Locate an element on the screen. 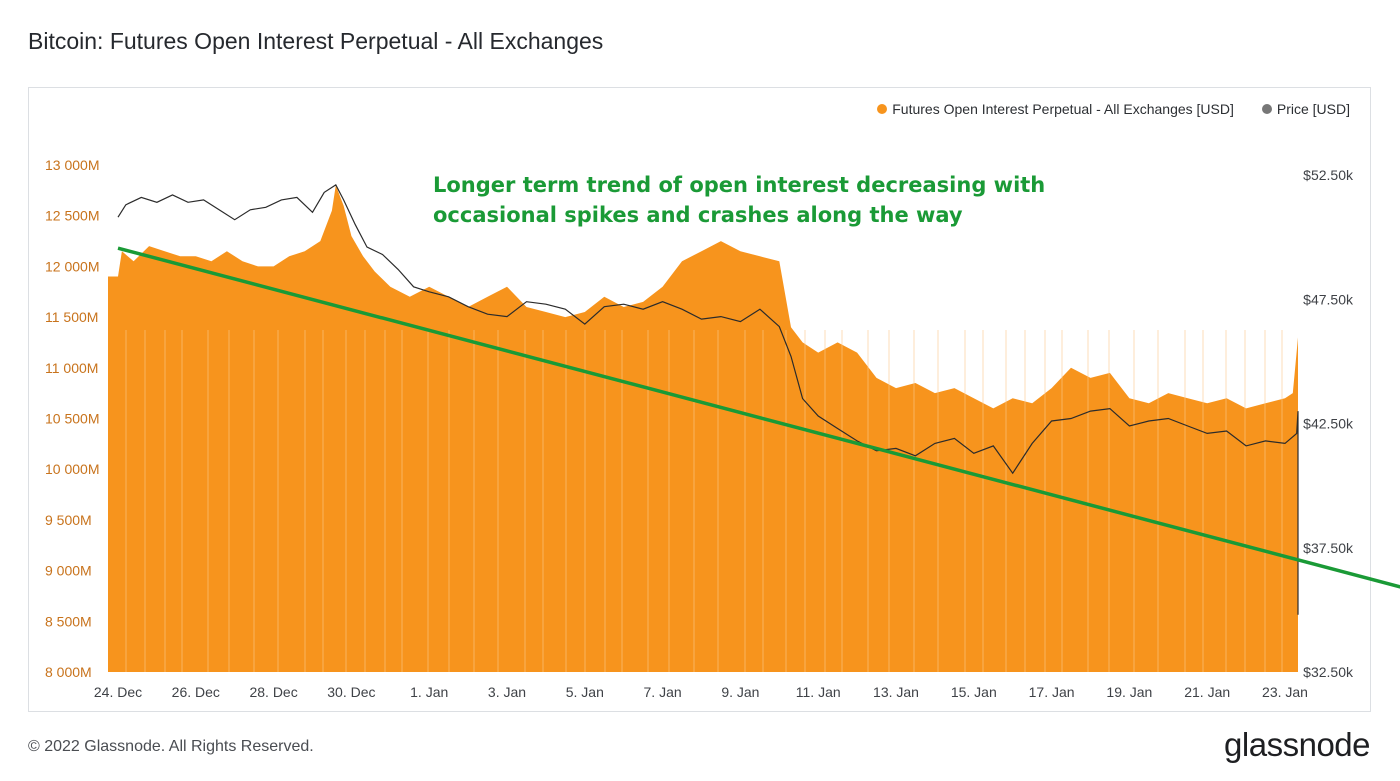 The image size is (1400, 781). x-tick-label: 26. Dec is located at coordinates (196, 692).